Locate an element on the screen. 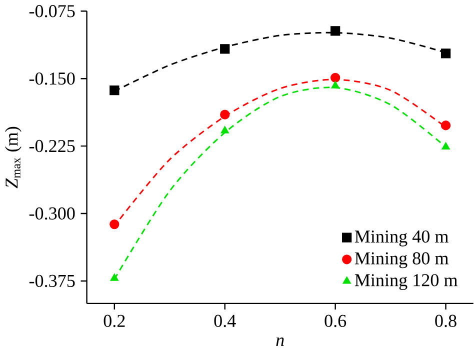  y-tick-label: -0.075 is located at coordinates (52, 11).